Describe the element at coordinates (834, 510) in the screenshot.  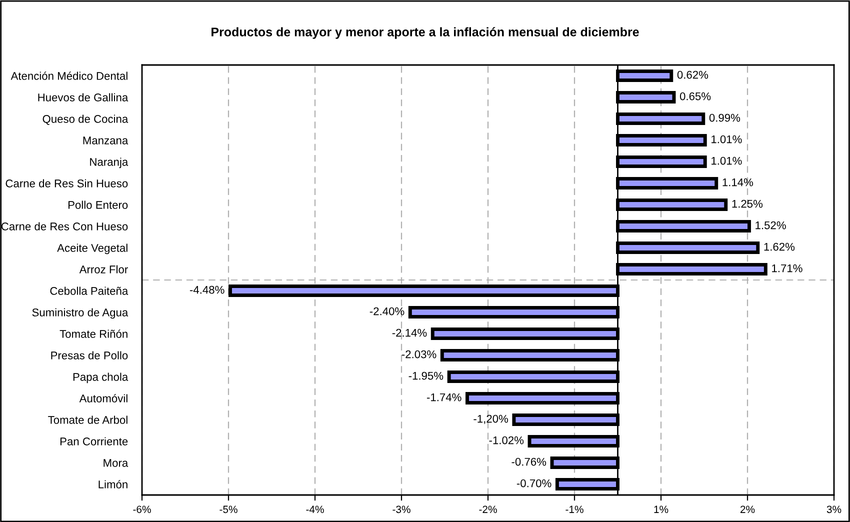
I see `x-tick-label: 3%` at that location.